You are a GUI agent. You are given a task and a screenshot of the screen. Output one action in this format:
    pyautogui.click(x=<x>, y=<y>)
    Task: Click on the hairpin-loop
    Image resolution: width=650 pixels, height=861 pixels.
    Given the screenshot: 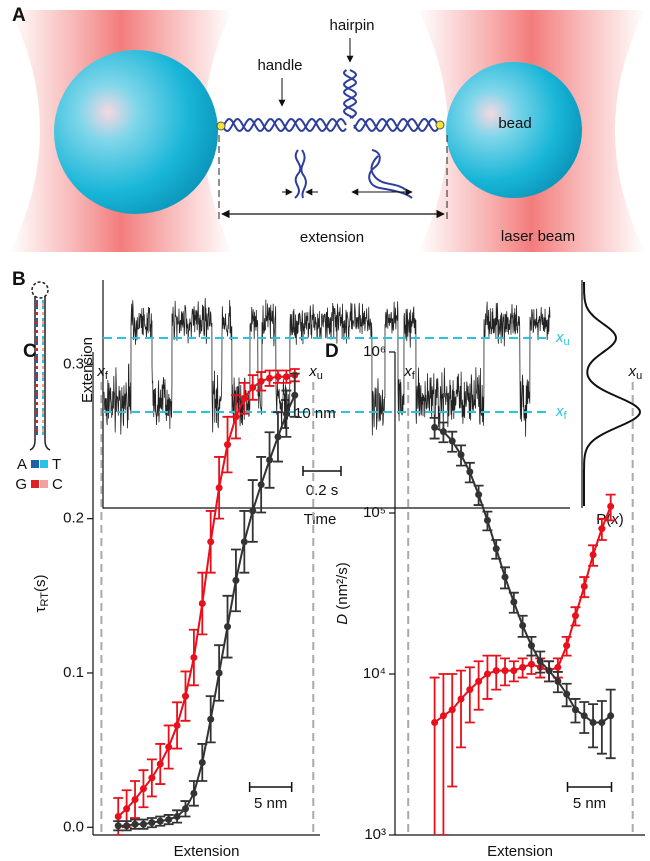 What is the action you would take?
    pyautogui.click(x=40, y=290)
    